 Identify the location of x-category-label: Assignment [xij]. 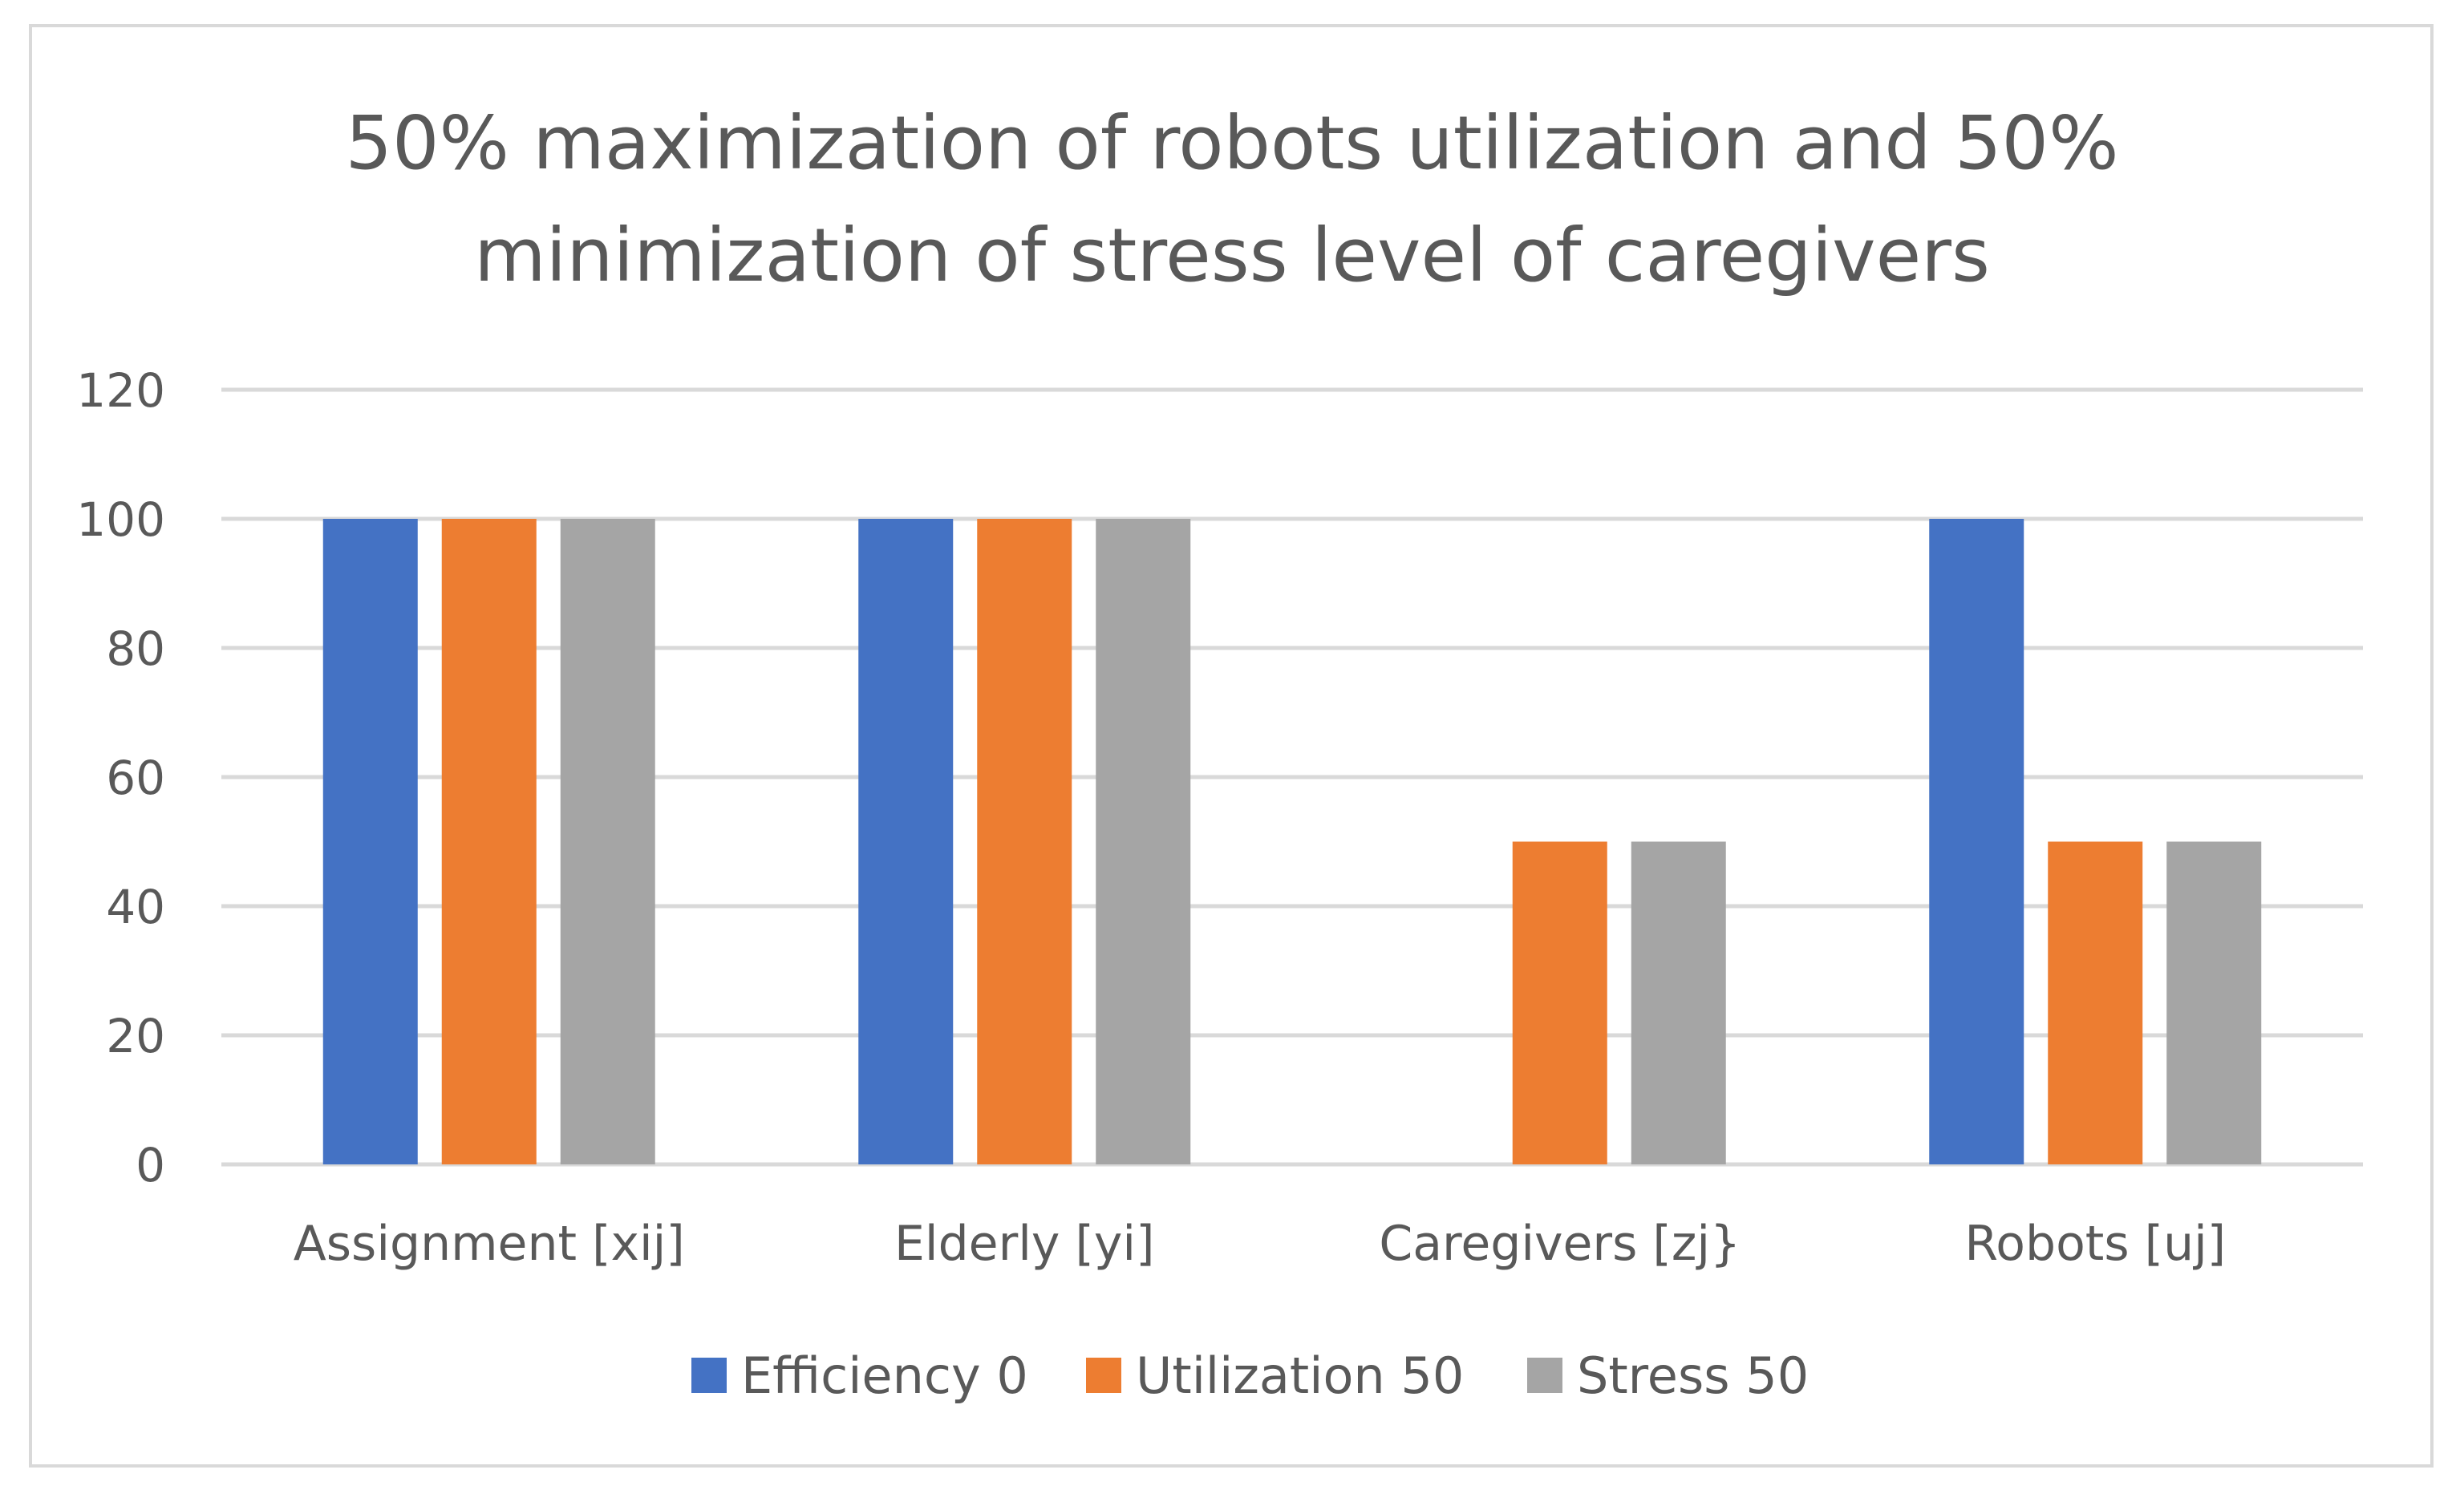
(489, 1244).